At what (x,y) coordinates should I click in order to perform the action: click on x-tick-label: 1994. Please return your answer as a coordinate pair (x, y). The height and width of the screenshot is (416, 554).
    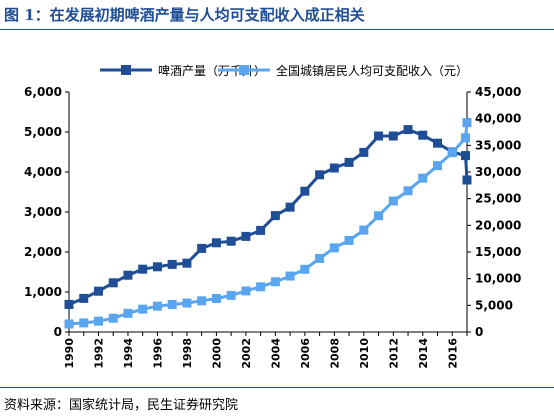
    Looking at the image, I should click on (128, 353).